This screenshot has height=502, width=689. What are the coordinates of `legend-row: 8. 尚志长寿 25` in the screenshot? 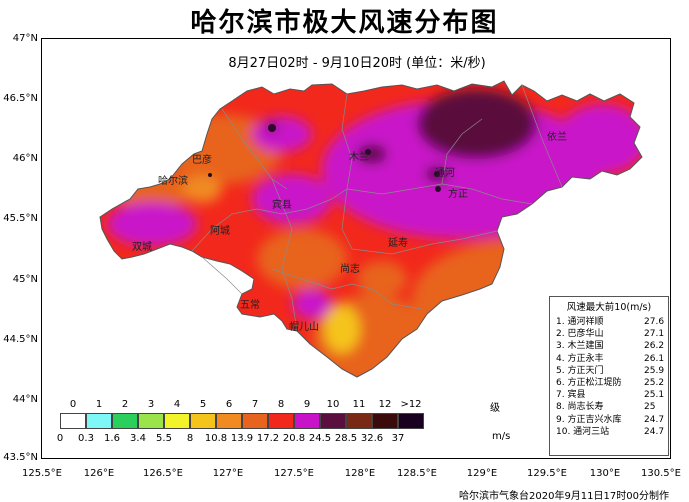 It's located at (609, 407).